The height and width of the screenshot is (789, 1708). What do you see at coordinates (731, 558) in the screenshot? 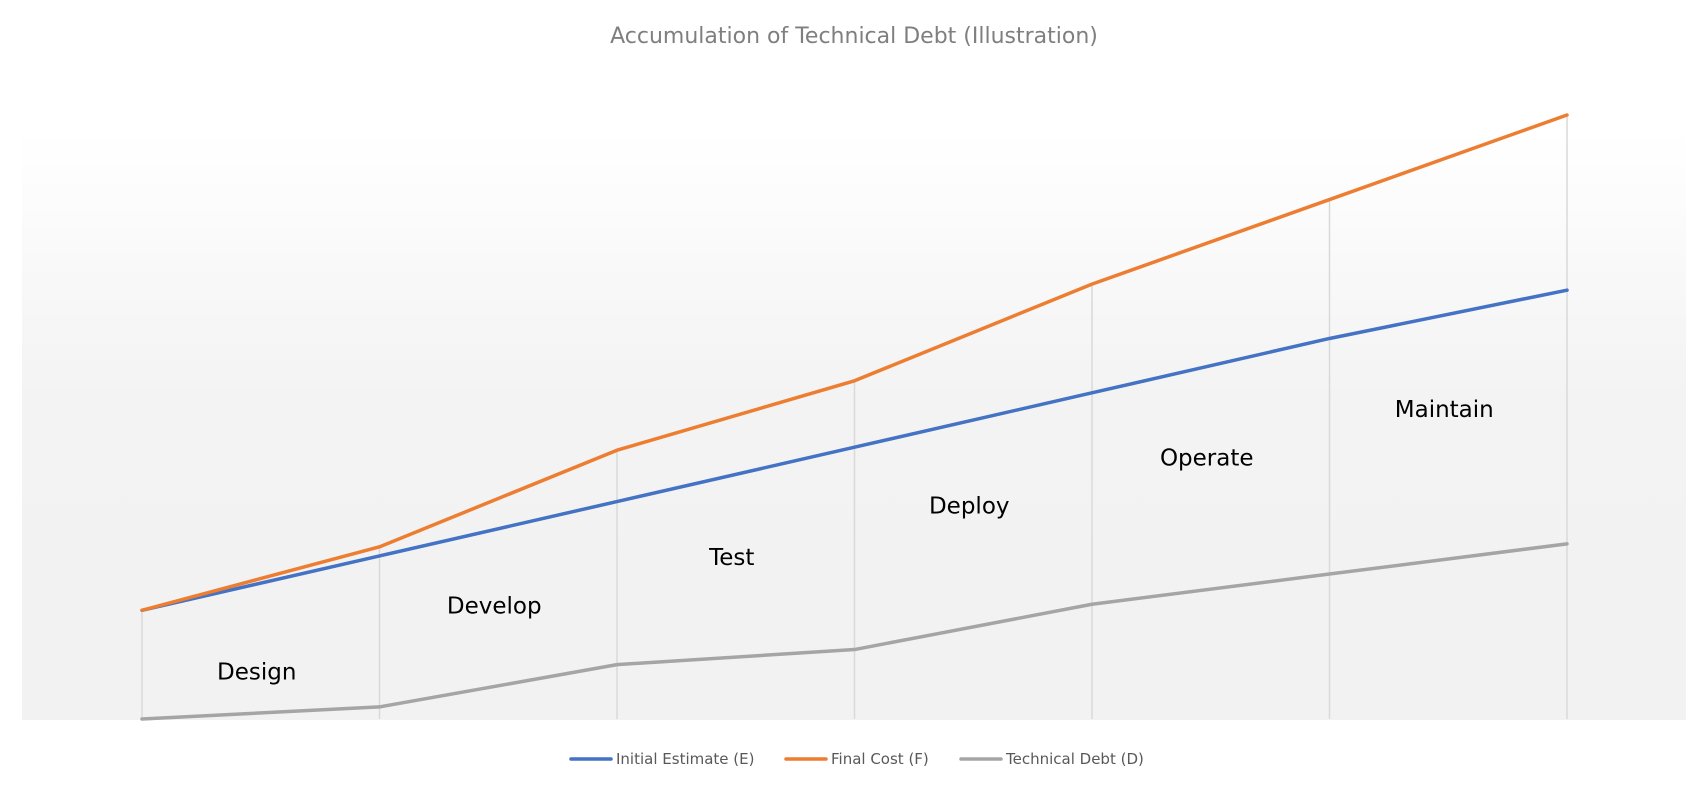
I see `phase-label-2: Test` at bounding box center [731, 558].